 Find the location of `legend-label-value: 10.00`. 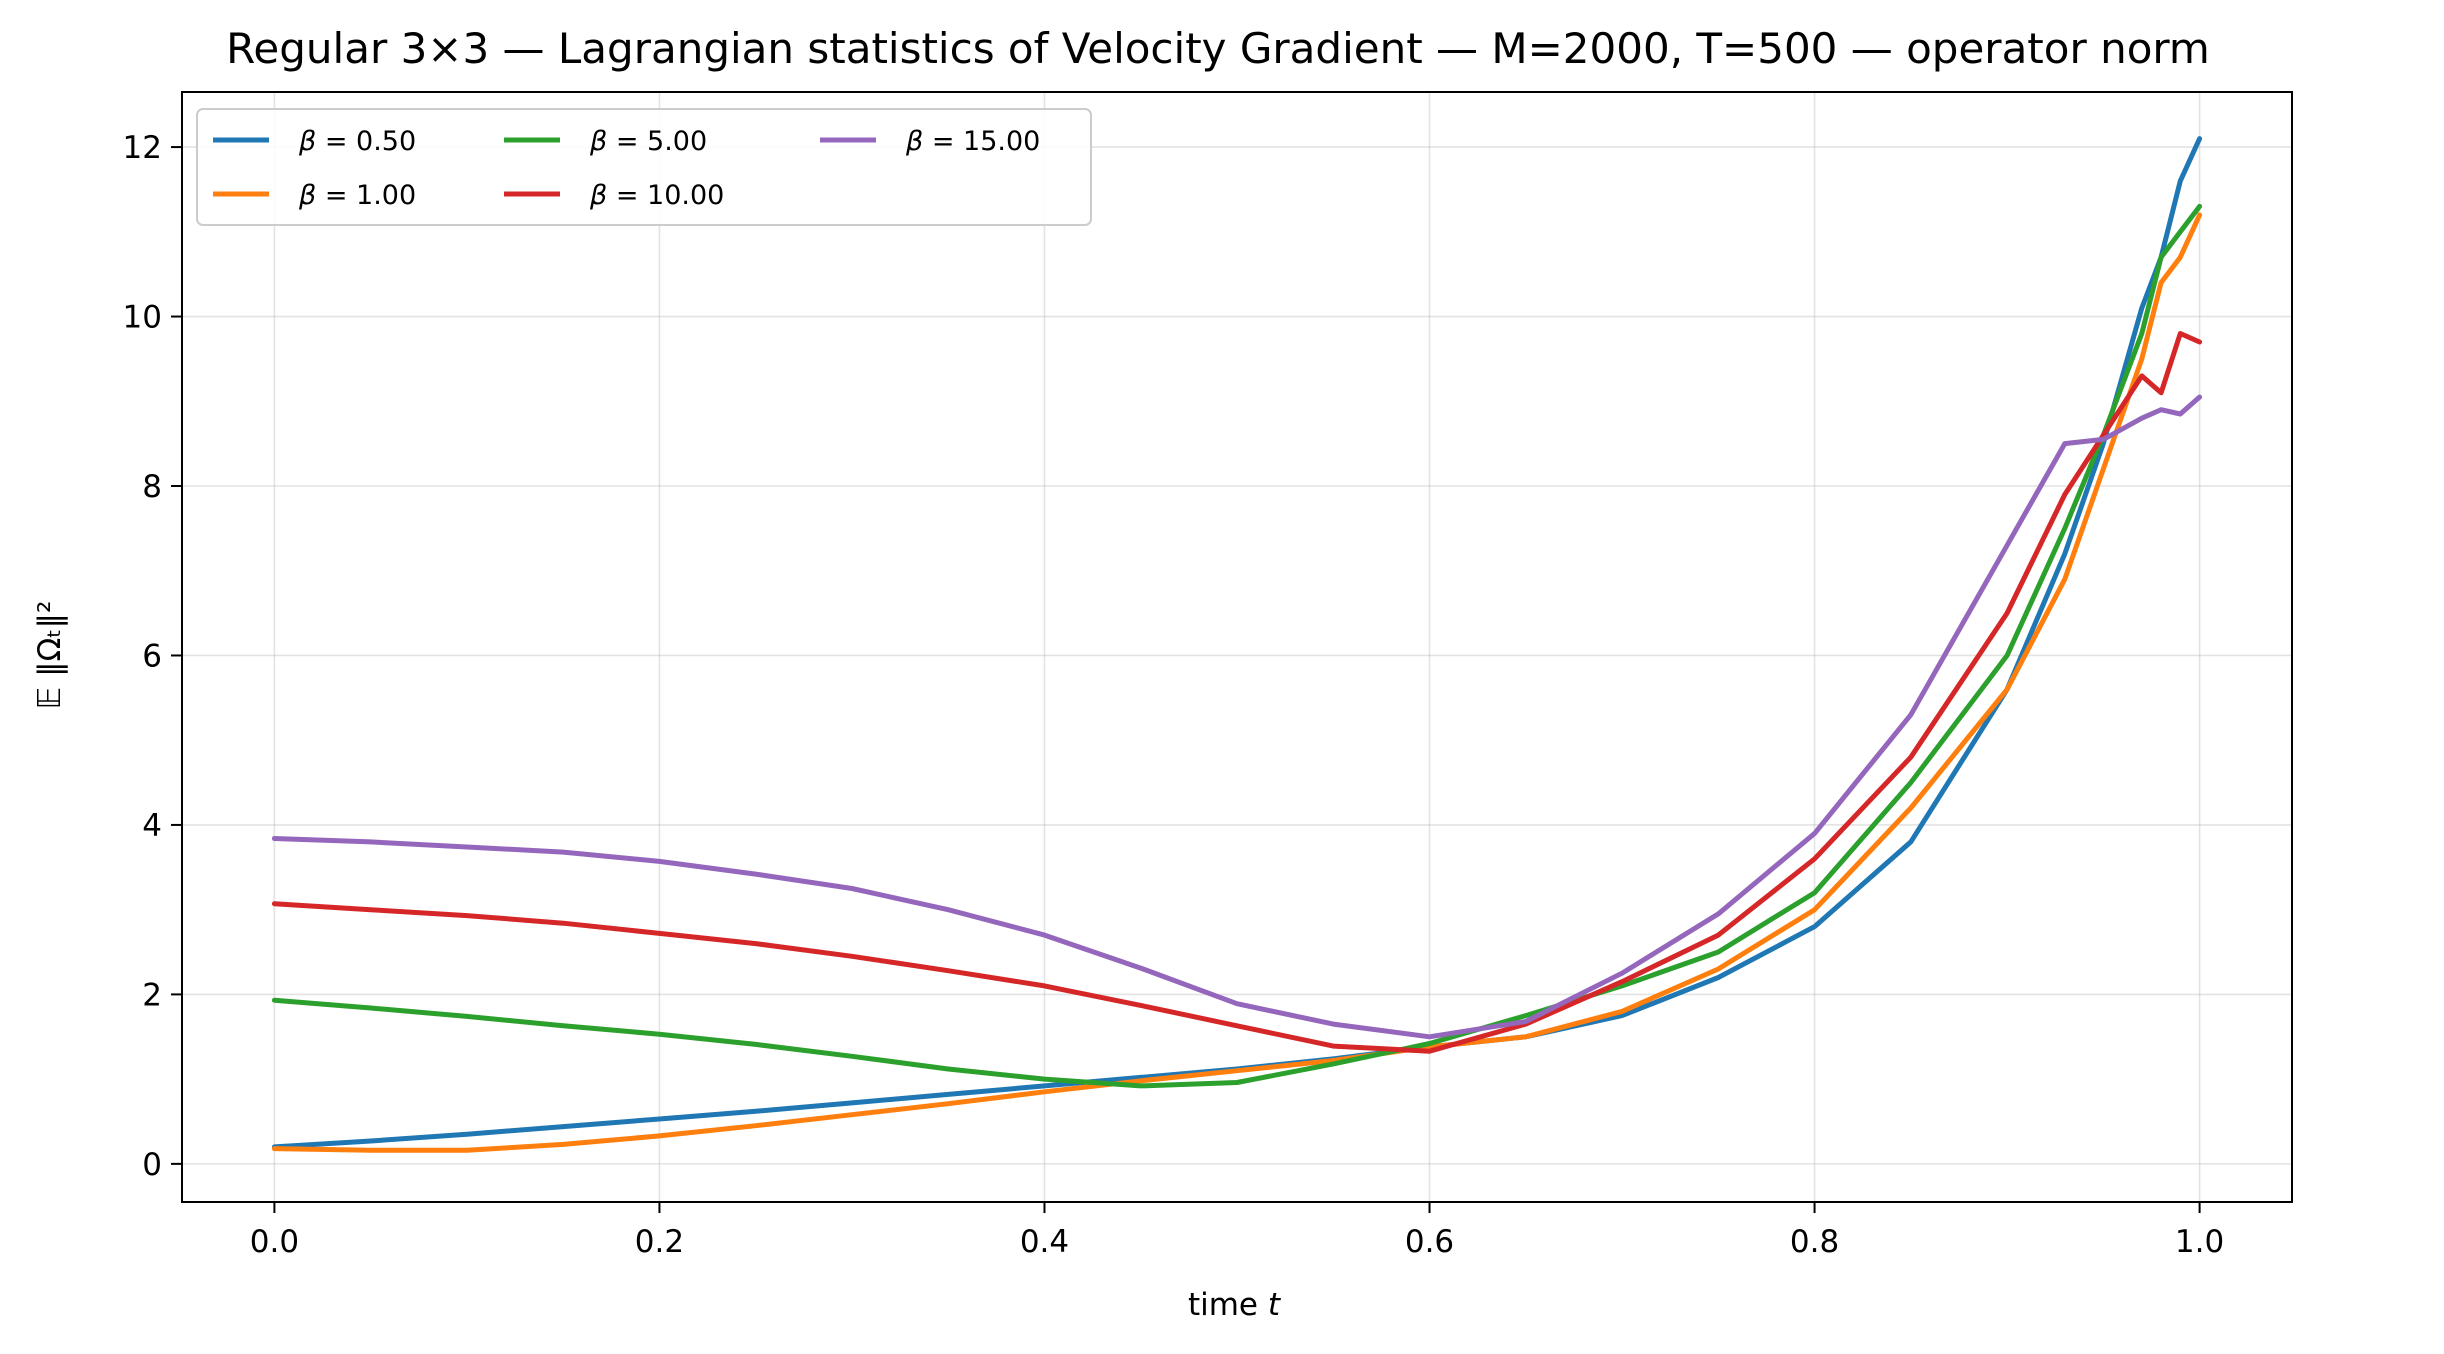

legend-label-value: 10.00 is located at coordinates (685, 195).